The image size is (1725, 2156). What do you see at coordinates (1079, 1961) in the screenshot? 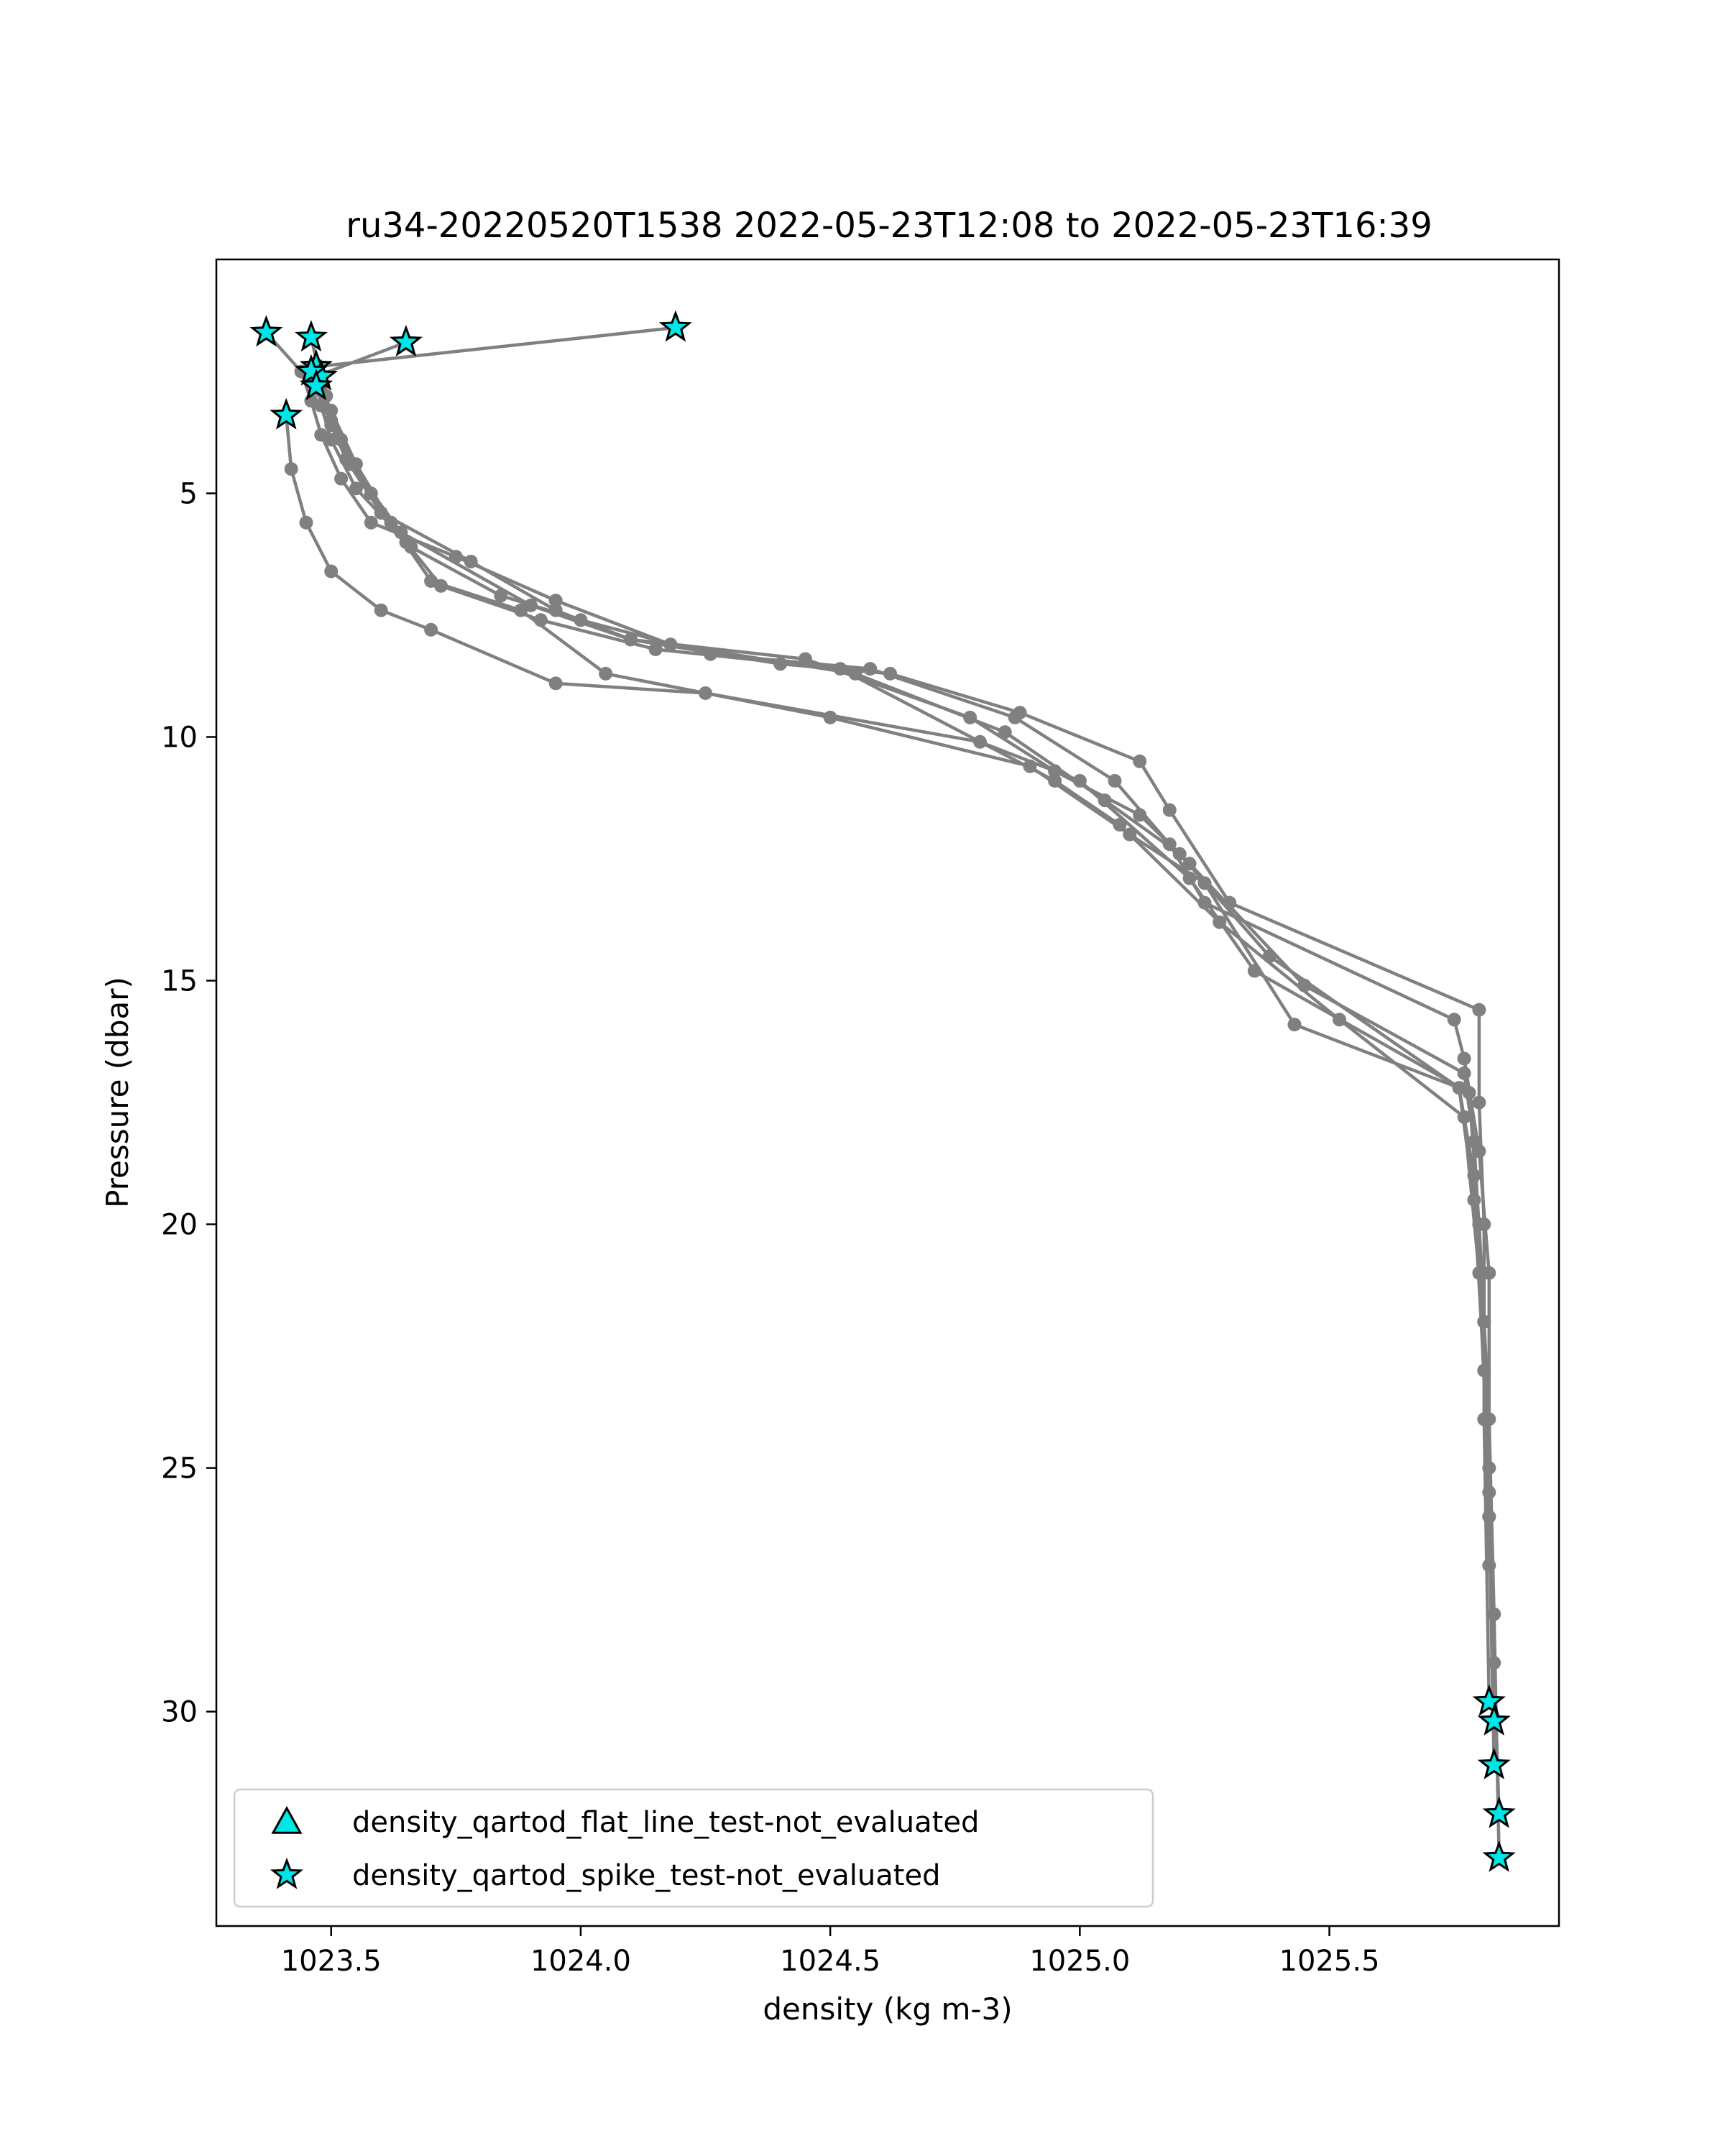
I see `x-tick-label: 1025.0` at bounding box center [1079, 1961].